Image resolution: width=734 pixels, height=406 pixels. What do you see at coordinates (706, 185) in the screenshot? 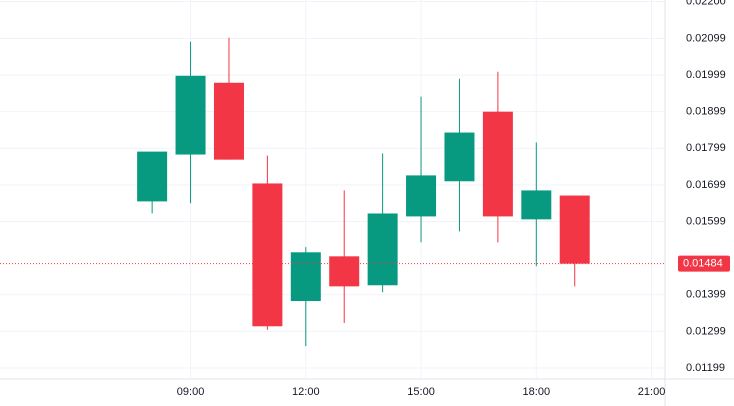
I see `y-tick-label: 0.01699` at bounding box center [706, 185].